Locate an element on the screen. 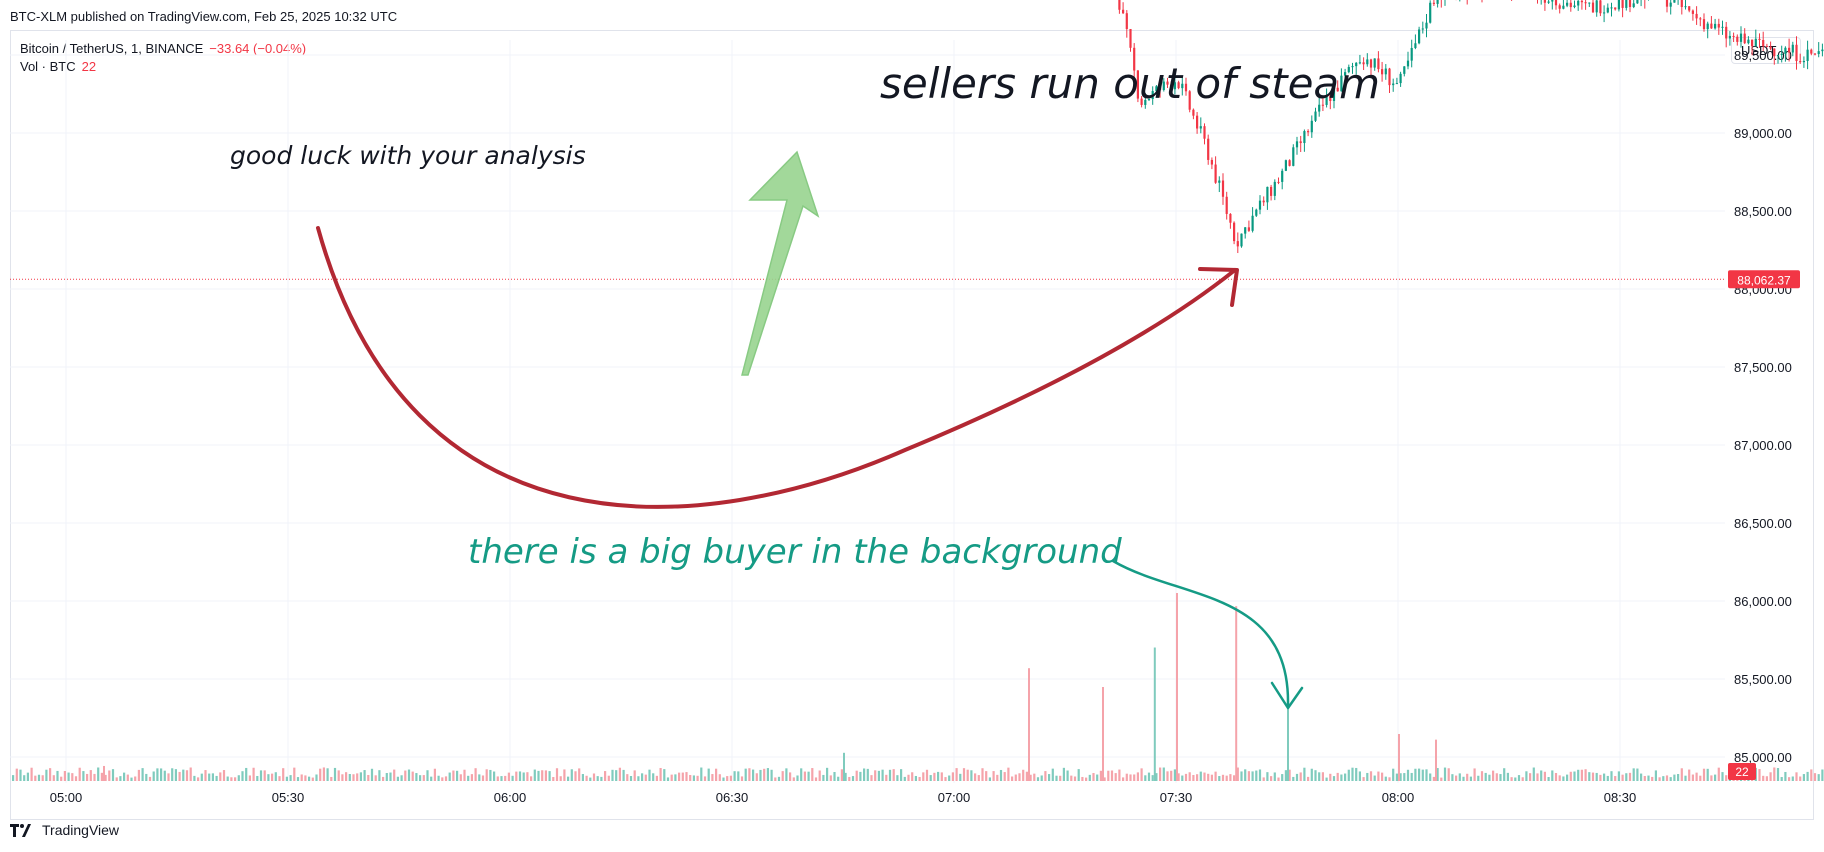  price-change: −33.64 (−0.04%) is located at coordinates (258, 48).